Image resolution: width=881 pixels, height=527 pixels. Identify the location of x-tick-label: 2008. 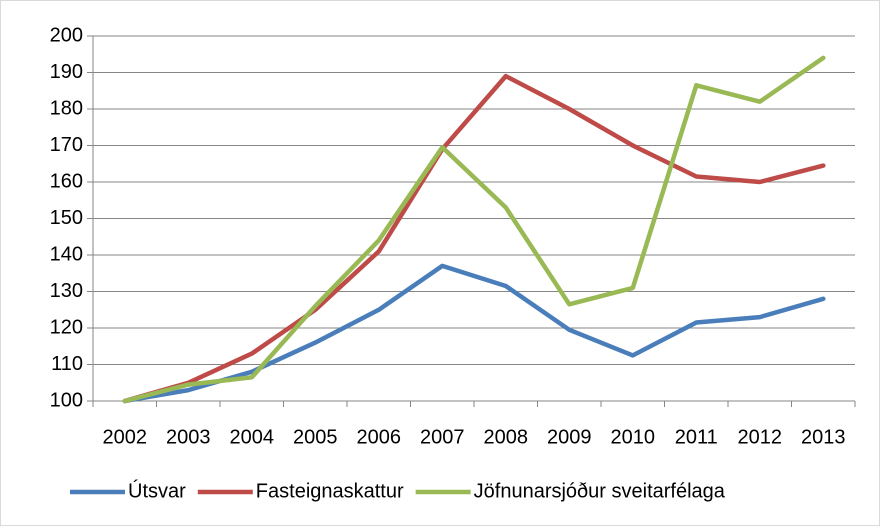
(506, 437).